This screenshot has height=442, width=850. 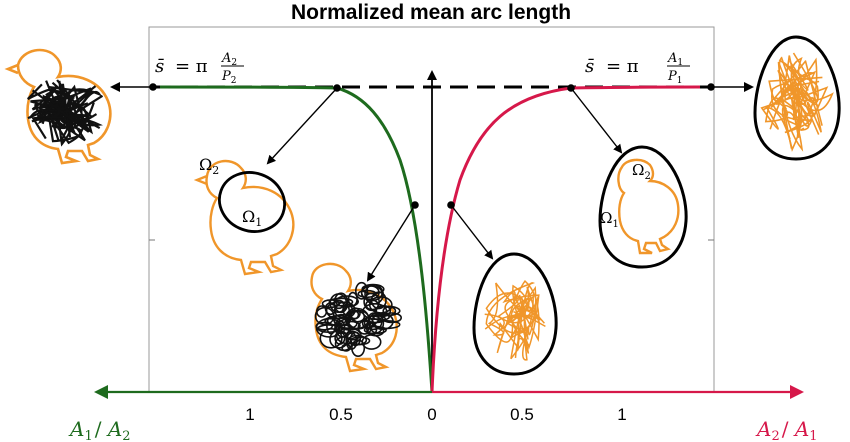 I want to click on svg-text: A1, so click(x=675, y=59).